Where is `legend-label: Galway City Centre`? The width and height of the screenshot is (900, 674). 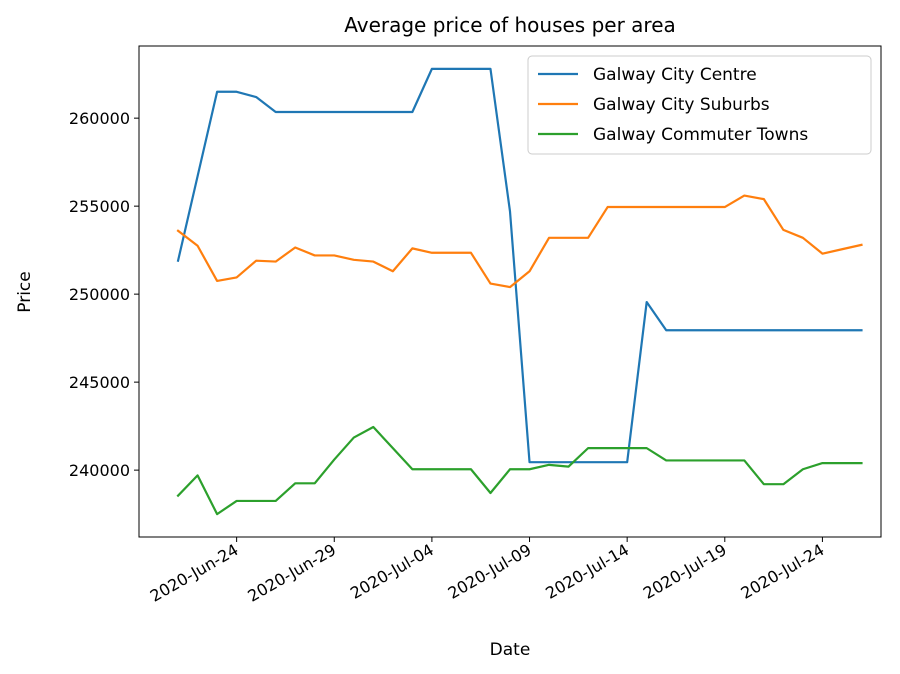 legend-label: Galway City Centre is located at coordinates (675, 75).